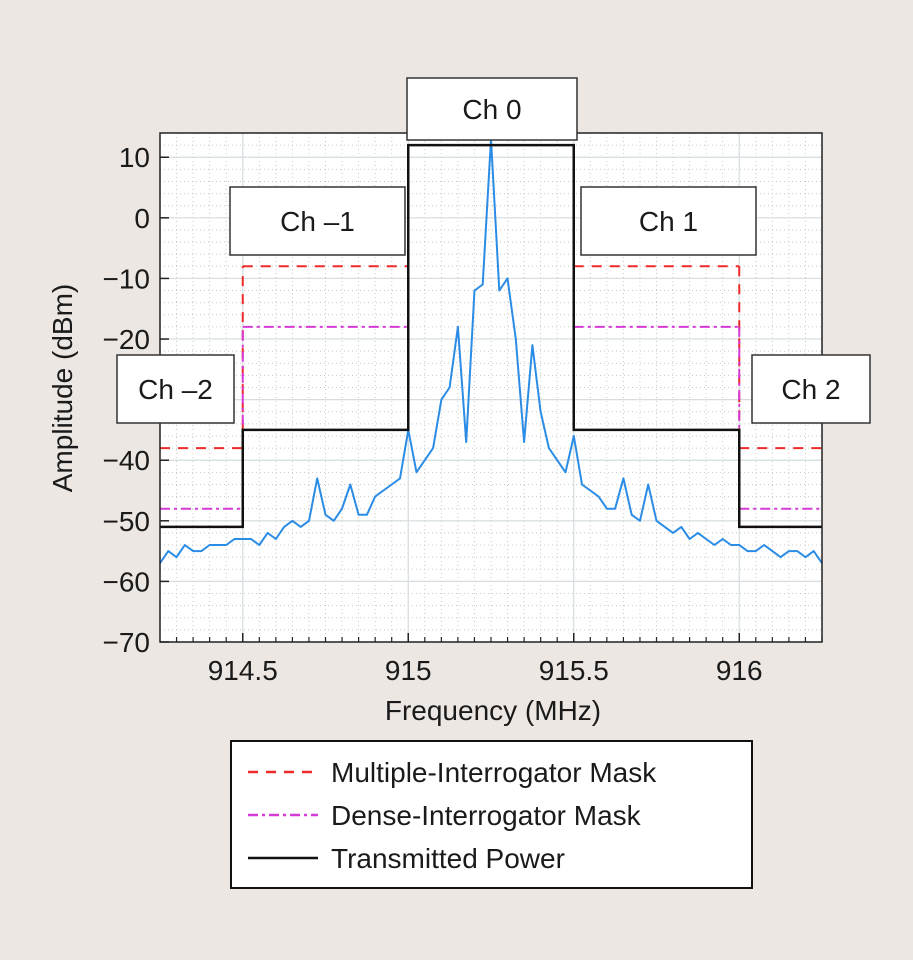 This screenshot has width=913, height=960. Describe the element at coordinates (494, 772) in the screenshot. I see `legend-label: Multiple-Interrogator Mask` at that location.